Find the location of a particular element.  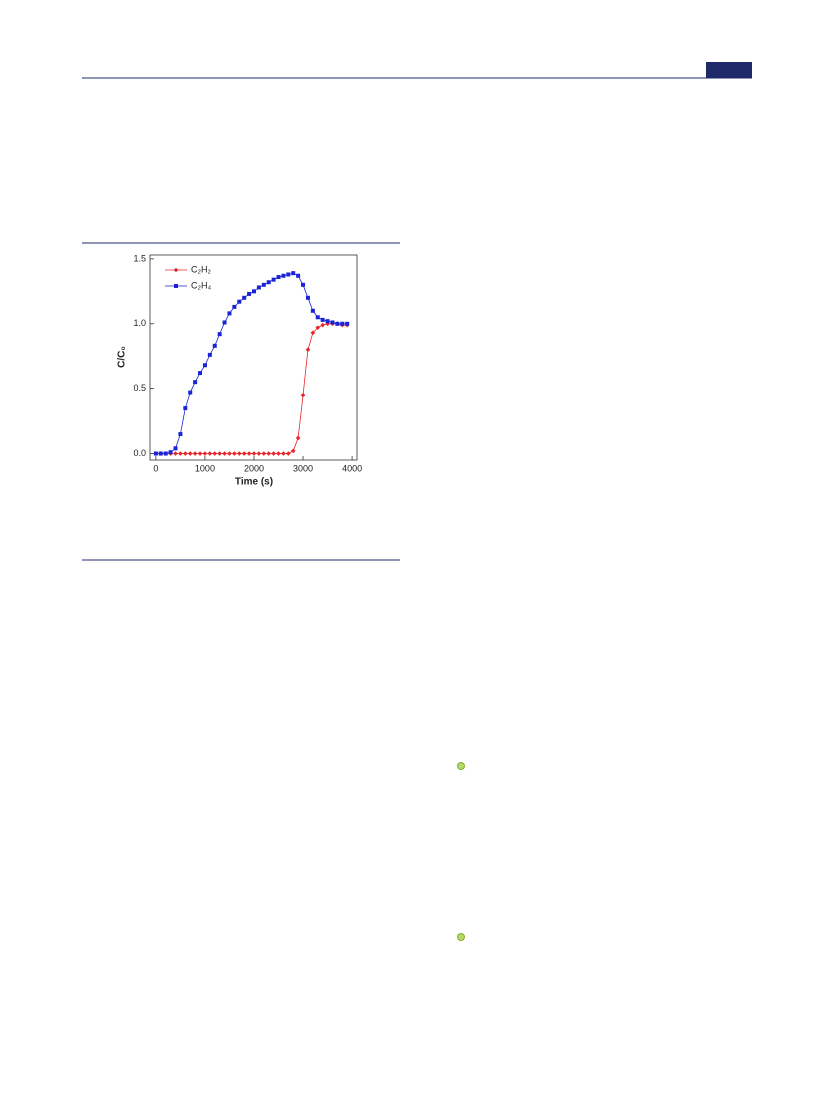

legend-label: C₂H₂ is located at coordinates (201, 269).